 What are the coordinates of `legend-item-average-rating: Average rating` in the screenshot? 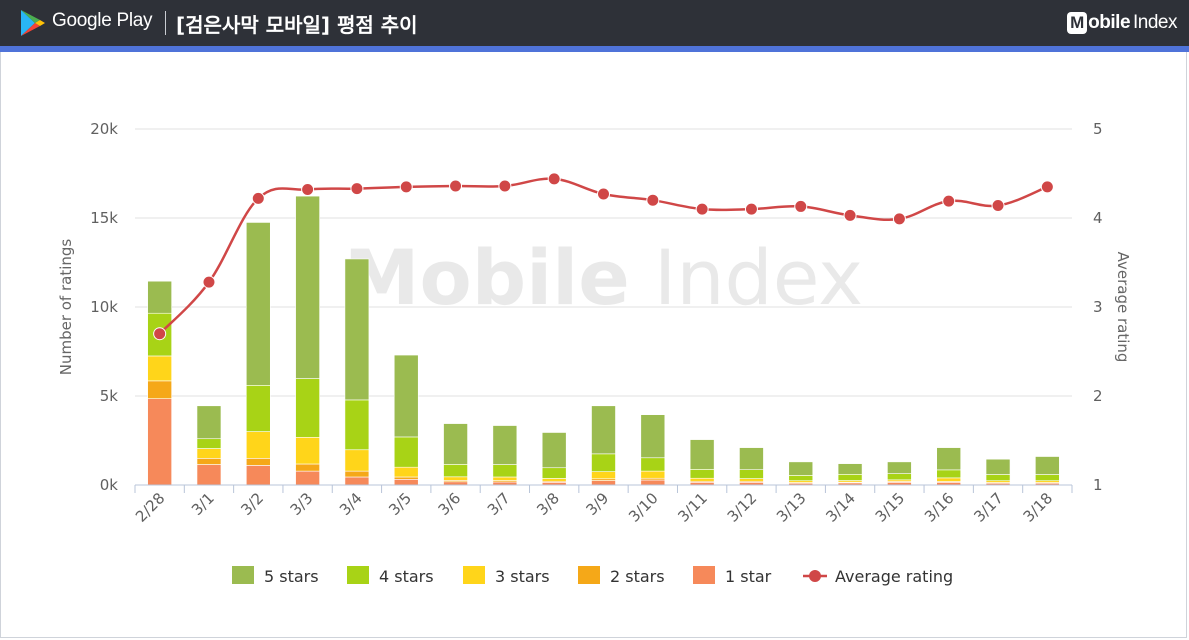 It's located at (878, 576).